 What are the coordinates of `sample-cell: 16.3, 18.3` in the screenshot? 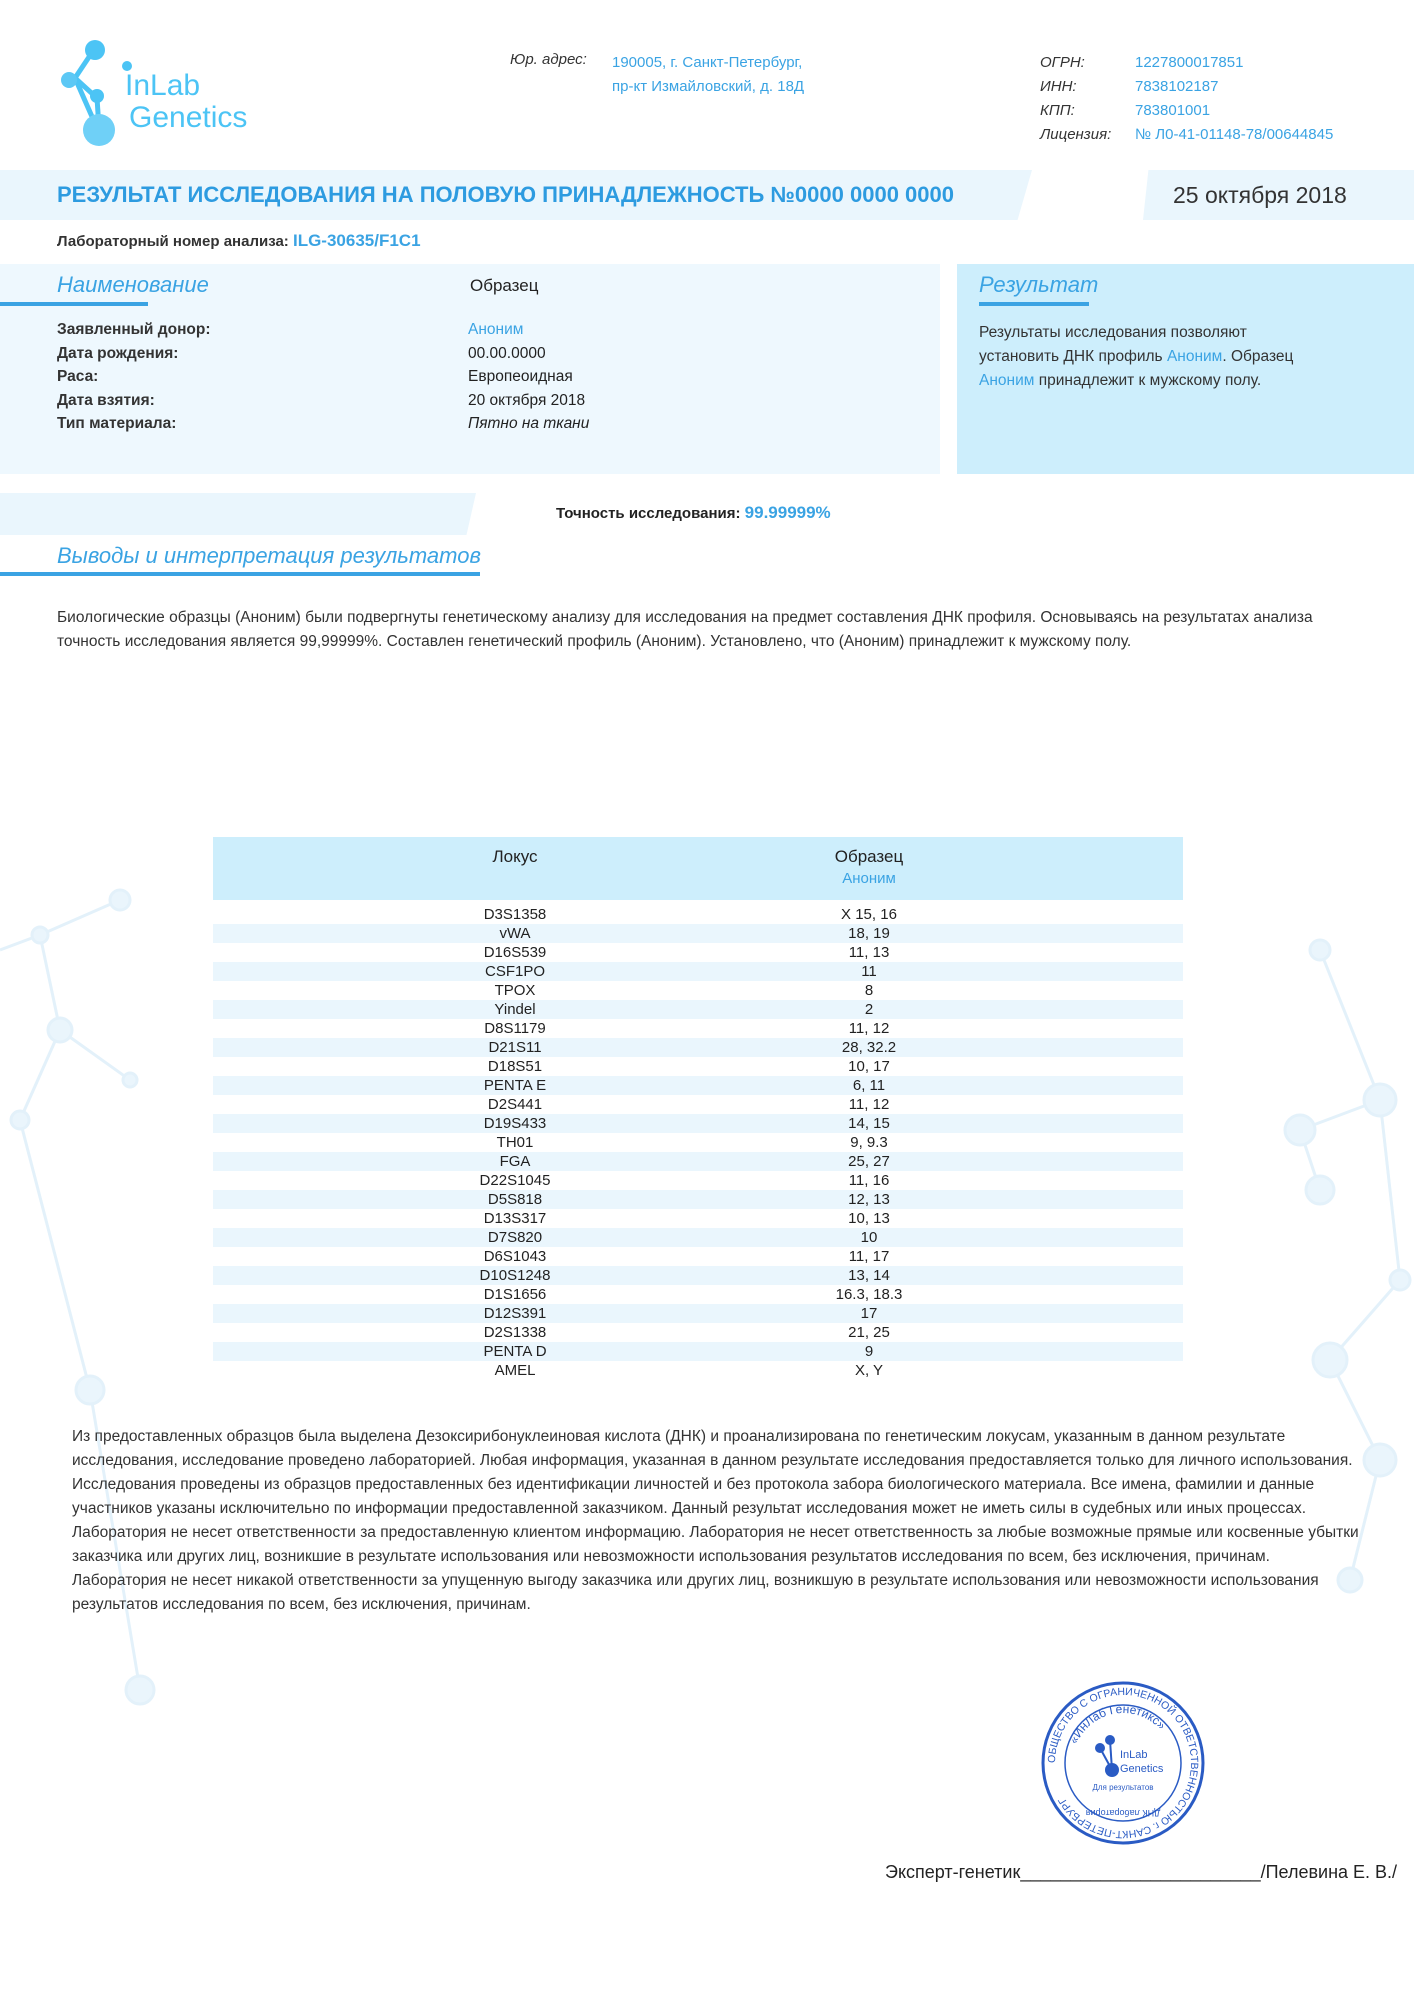 It's located at (869, 1294).